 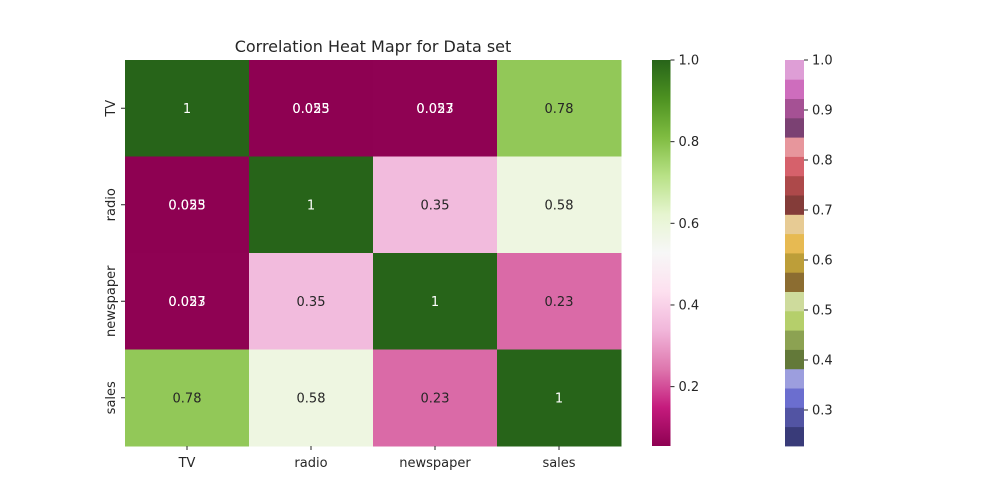 What do you see at coordinates (435, 463) in the screenshot?
I see `x-tick-label: newspaper` at bounding box center [435, 463].